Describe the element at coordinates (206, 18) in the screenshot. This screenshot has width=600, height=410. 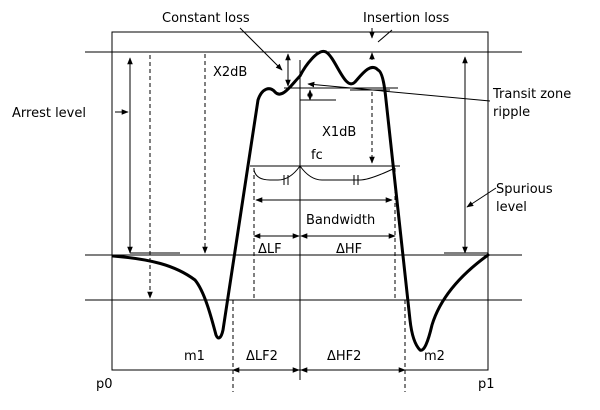
I see `constant-loss-label: Constant loss` at that location.